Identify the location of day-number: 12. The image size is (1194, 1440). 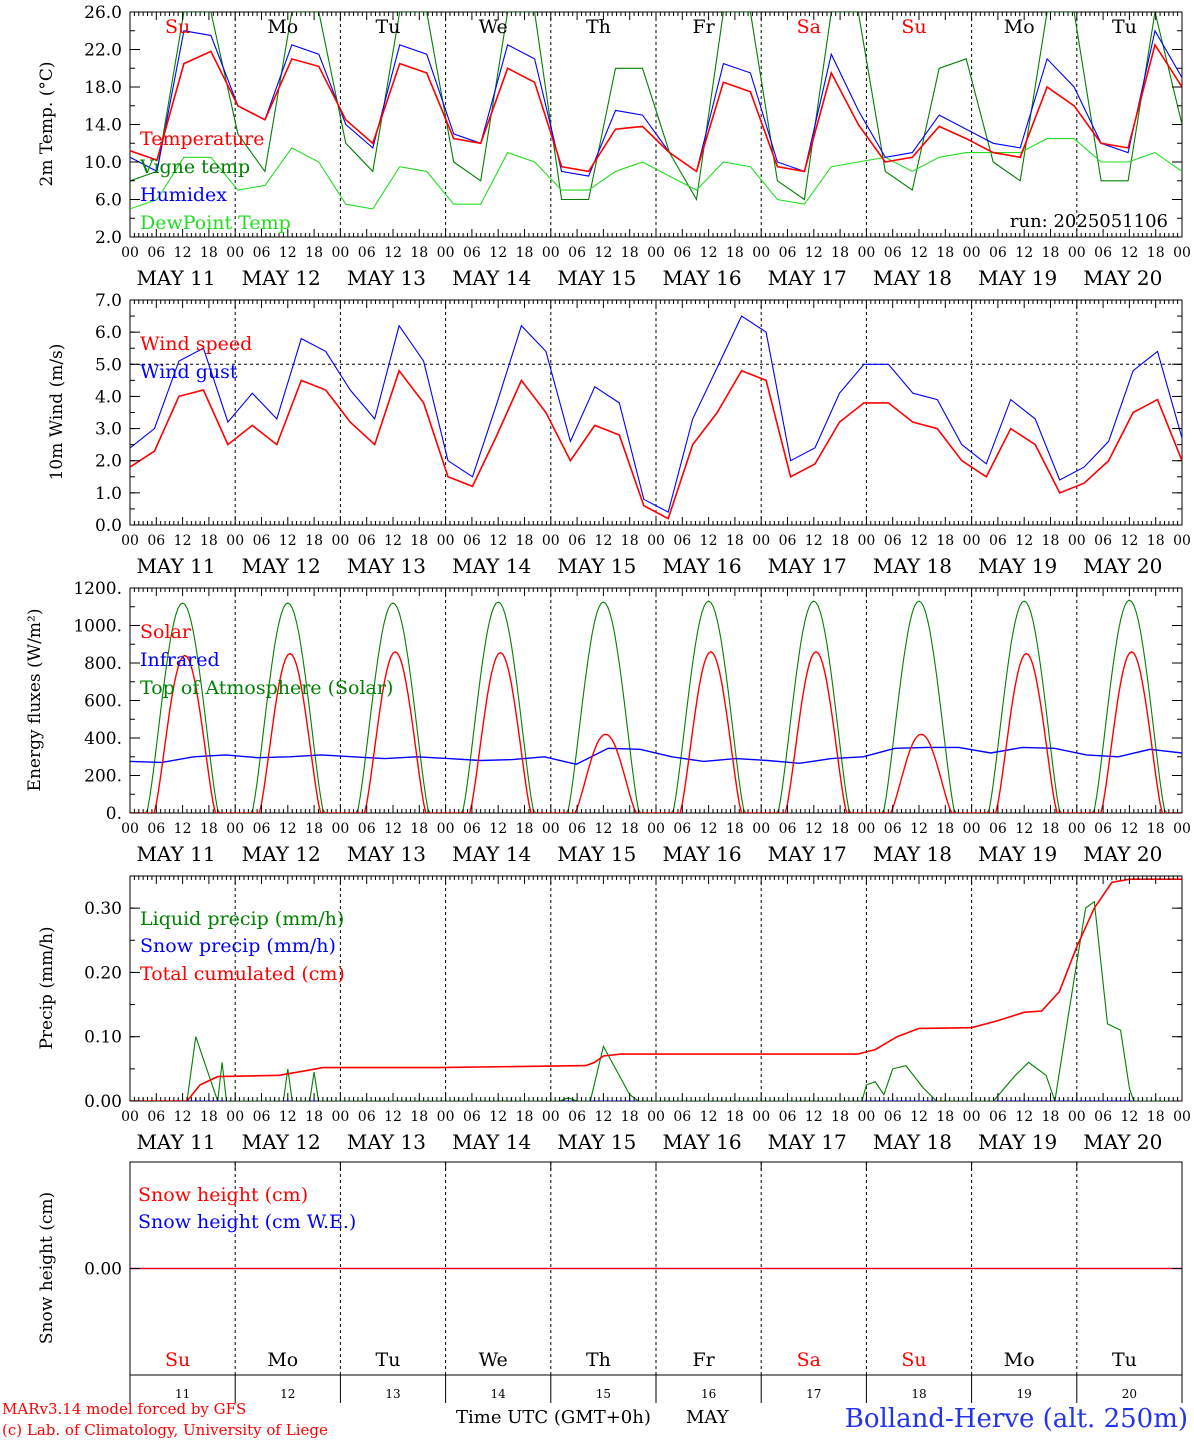
(287, 1394).